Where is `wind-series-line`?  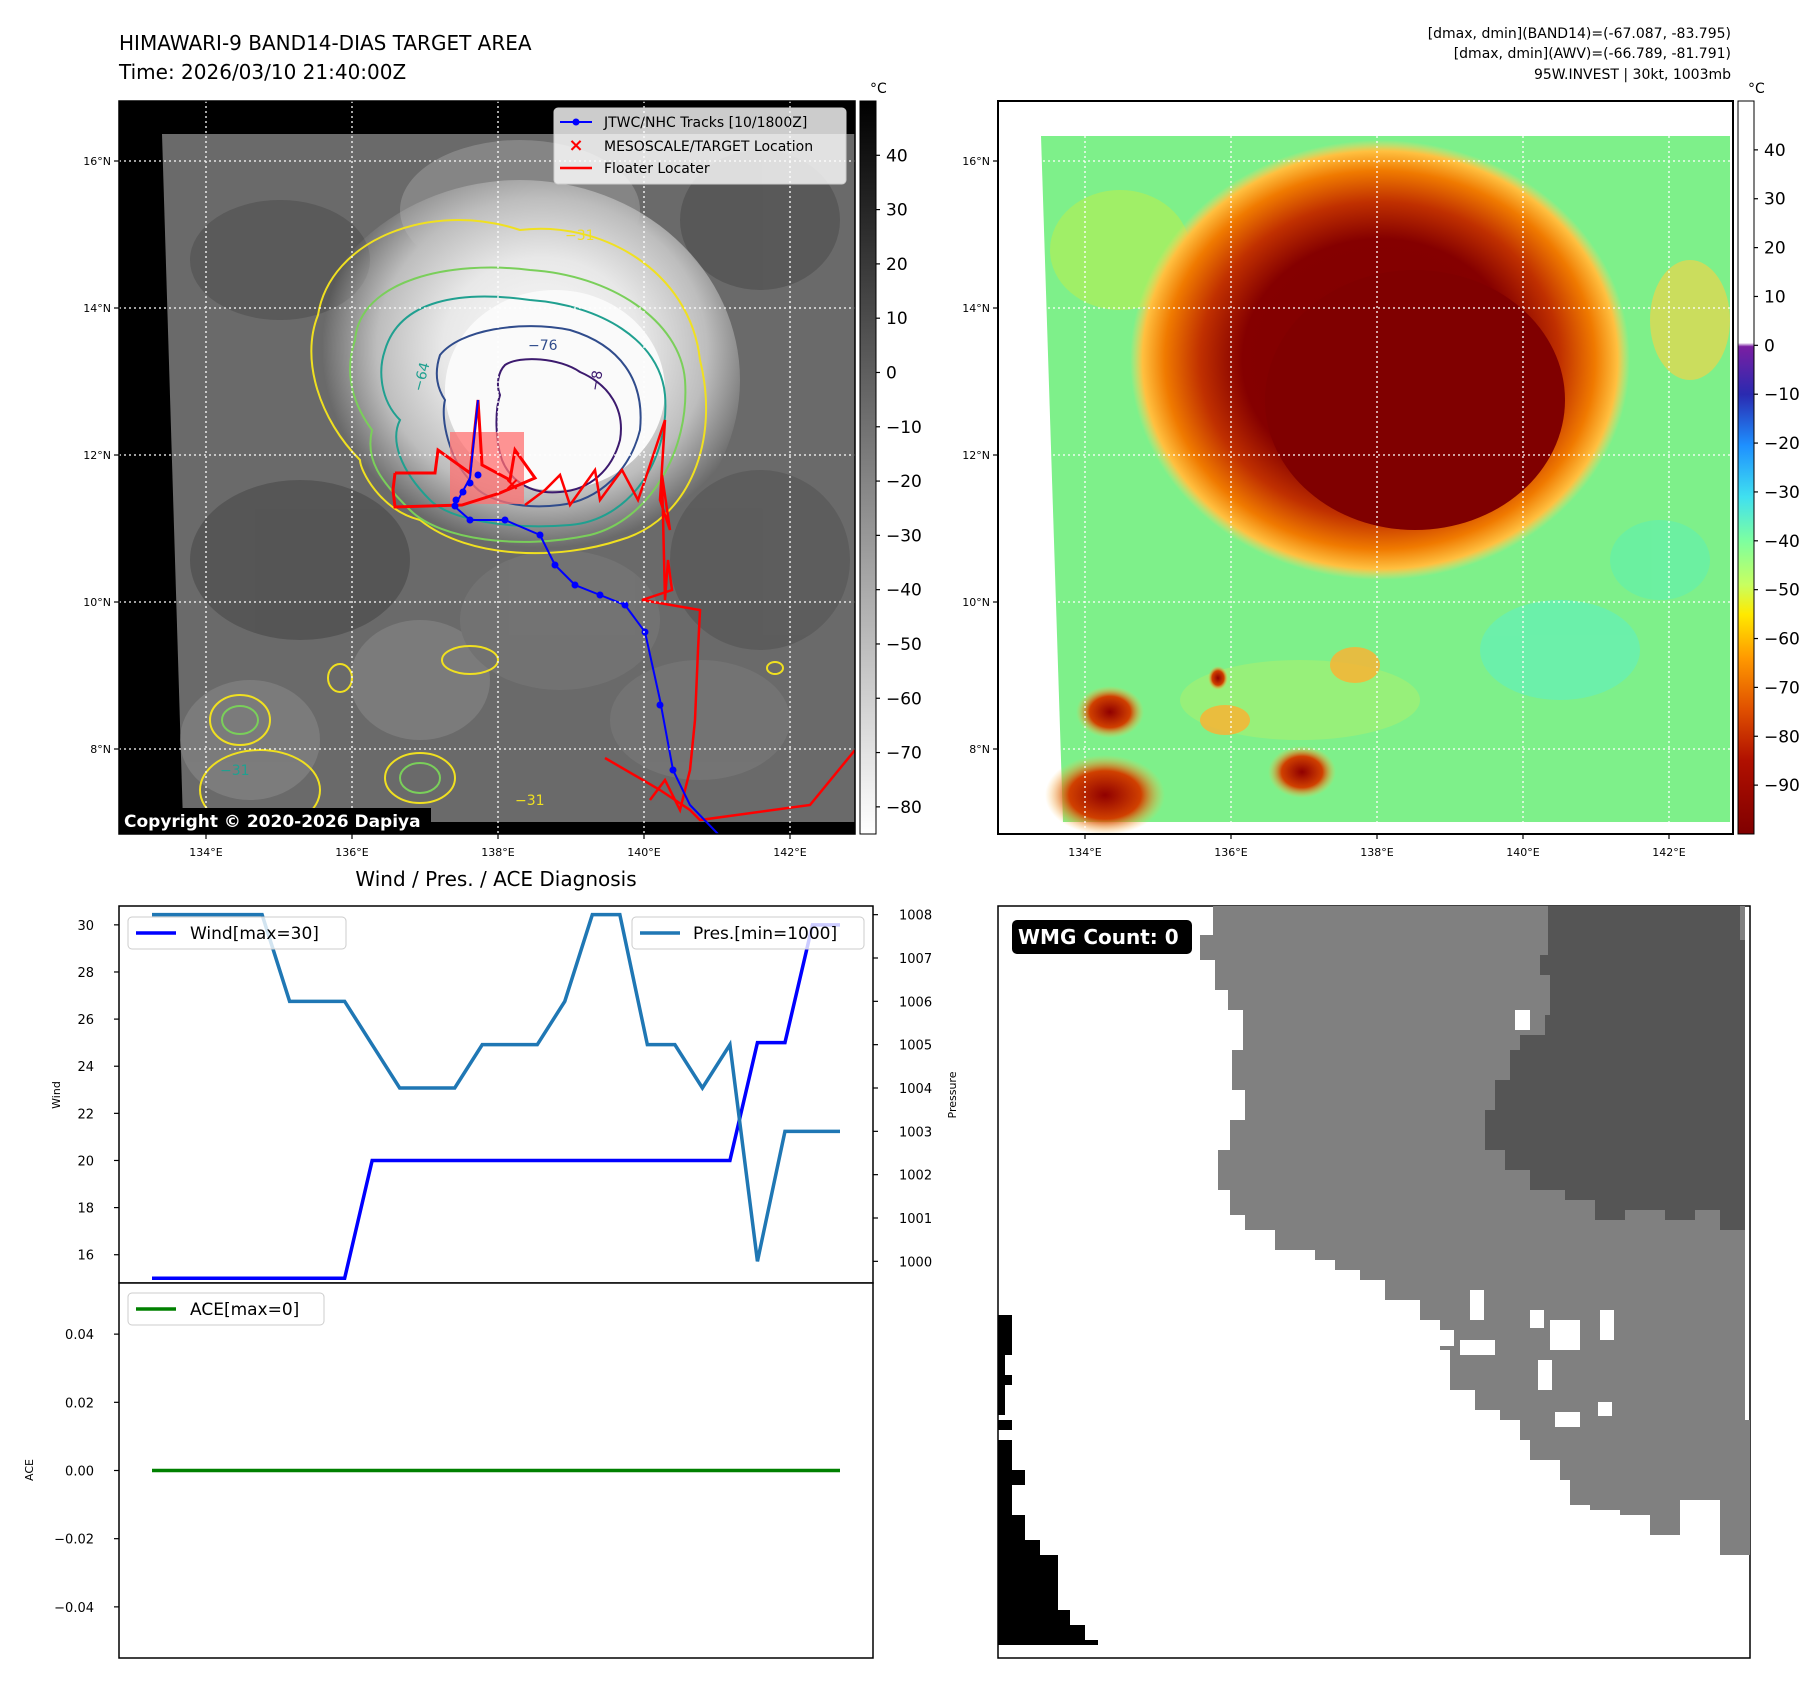 wind-series-line is located at coordinates (496, 1102).